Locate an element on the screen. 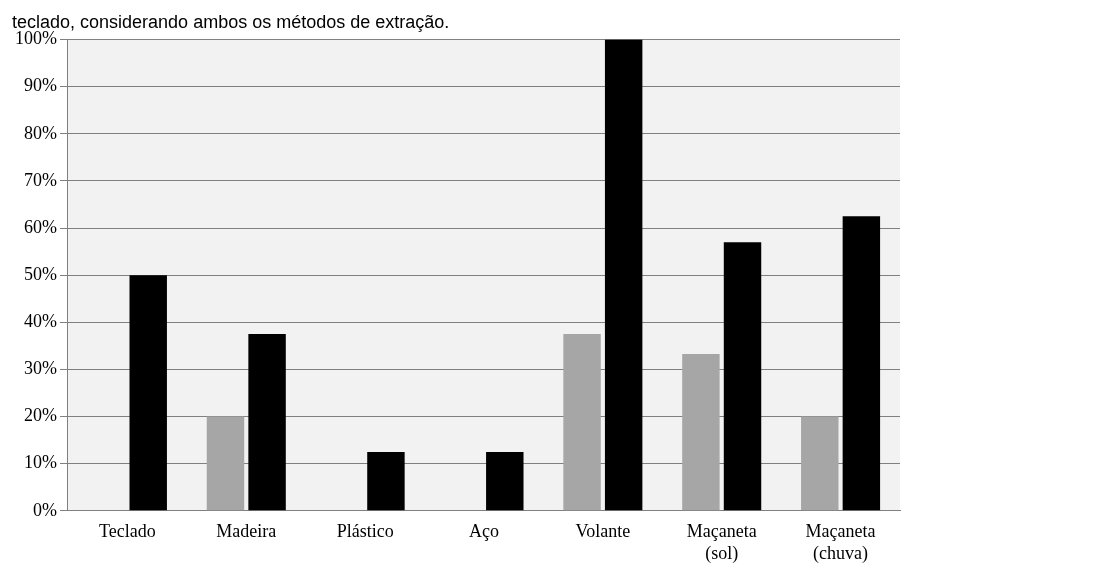 This screenshot has height=578, width=1098. x-tick-label: Maçaneta (chuva) is located at coordinates (840, 542).